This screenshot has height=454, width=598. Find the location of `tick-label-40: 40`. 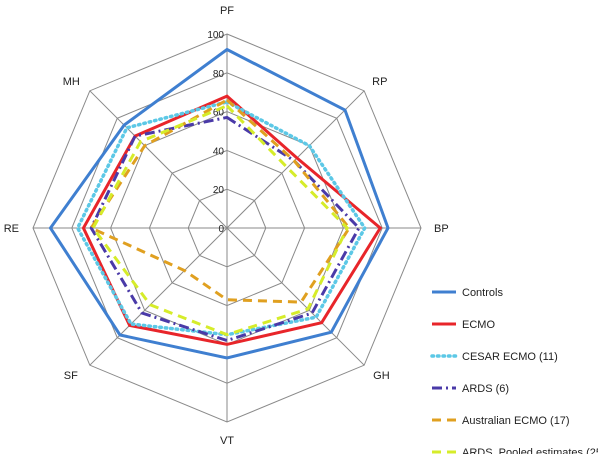

tick-label-40: 40 is located at coordinates (219, 151).